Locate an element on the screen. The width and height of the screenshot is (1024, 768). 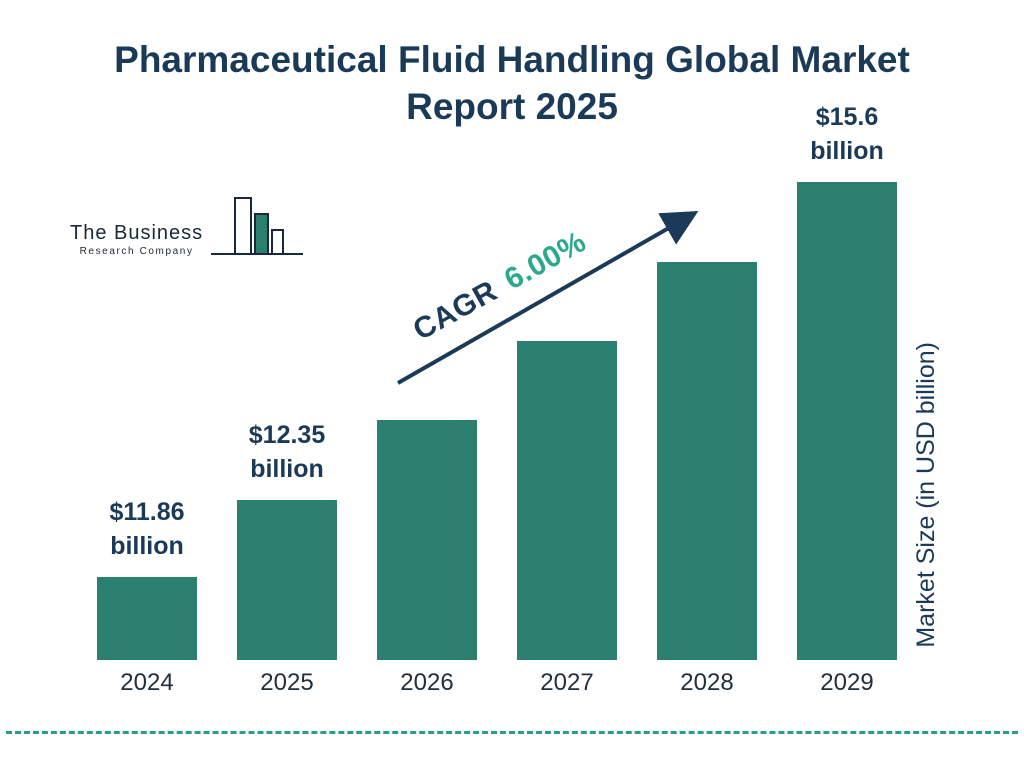
company-logo: The Business Research Company is located at coordinates (187, 230).